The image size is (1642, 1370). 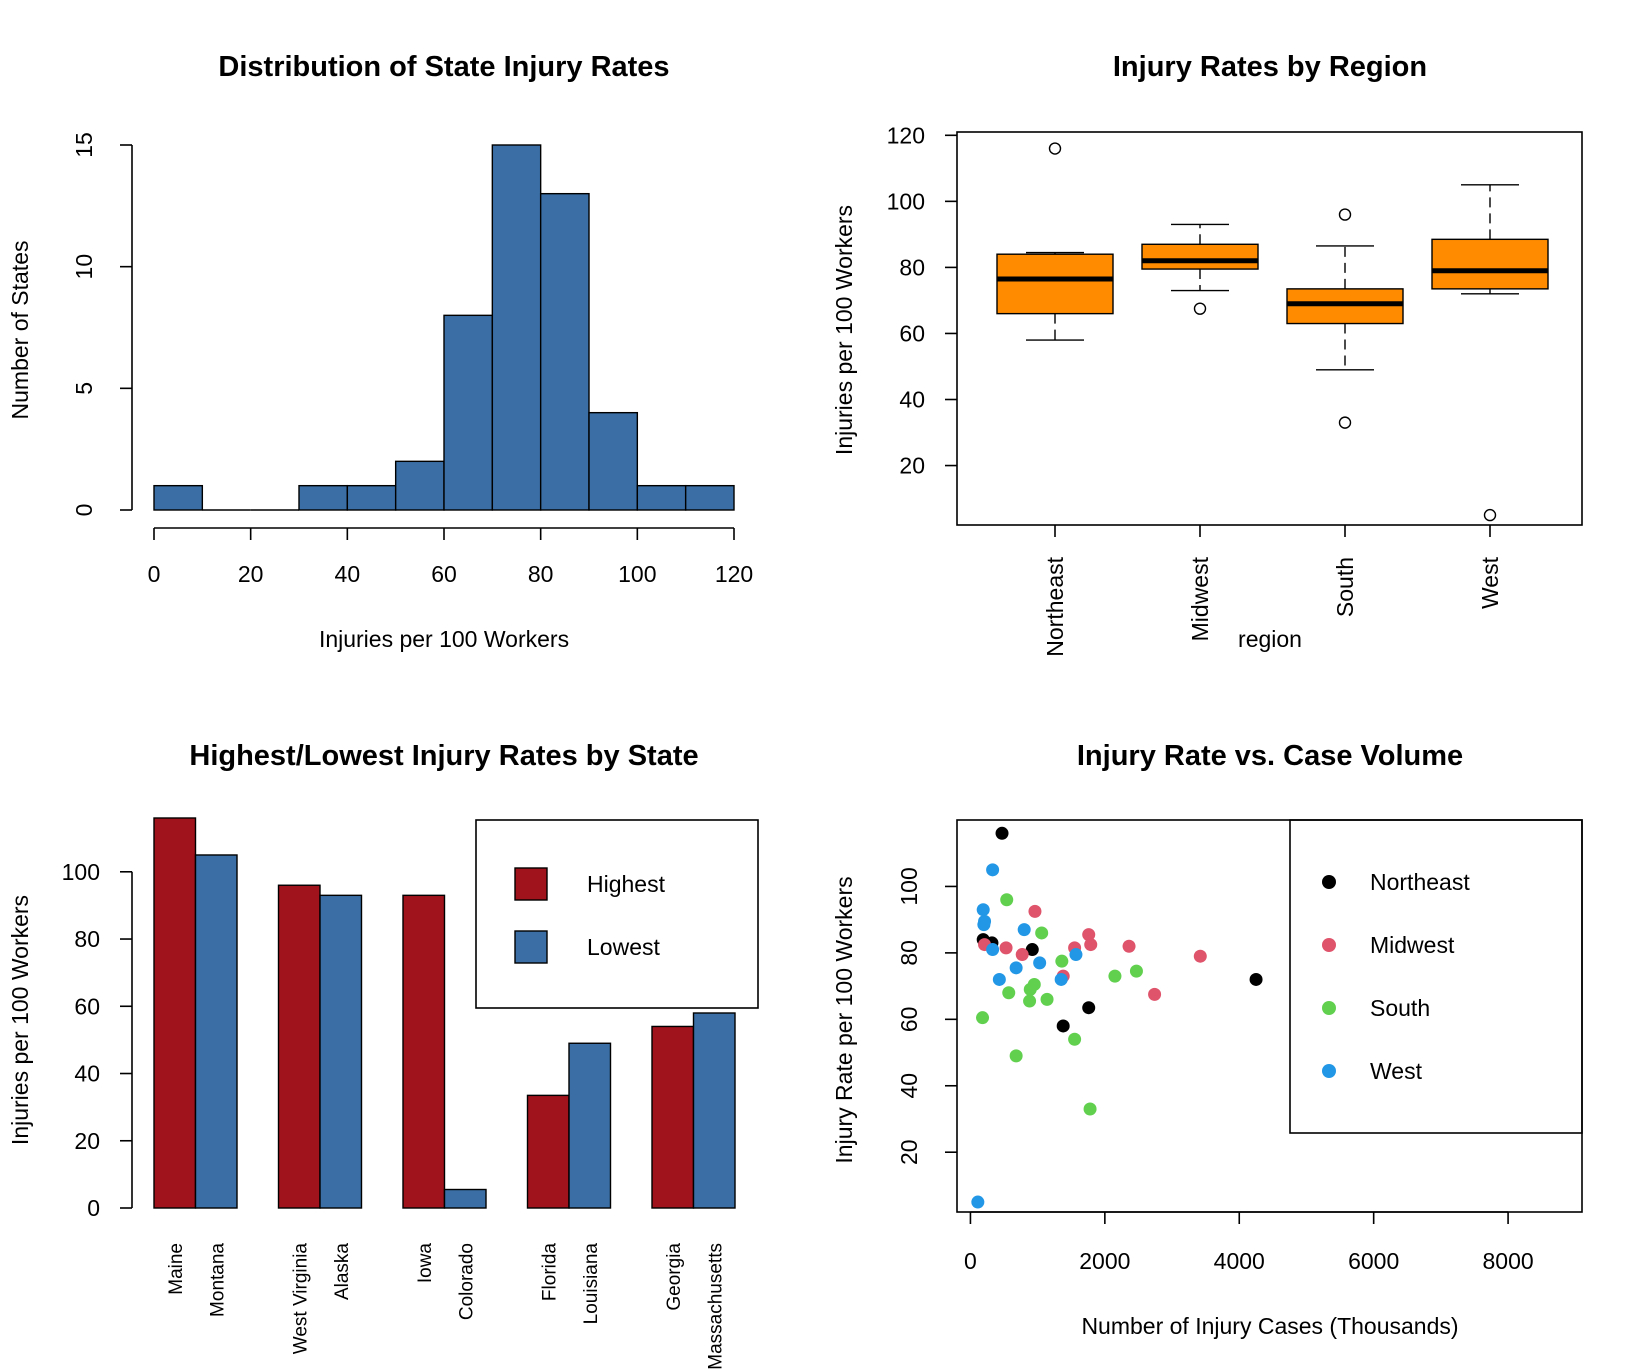 What do you see at coordinates (1329, 882) in the screenshot?
I see `legend-marker-northeast` at bounding box center [1329, 882].